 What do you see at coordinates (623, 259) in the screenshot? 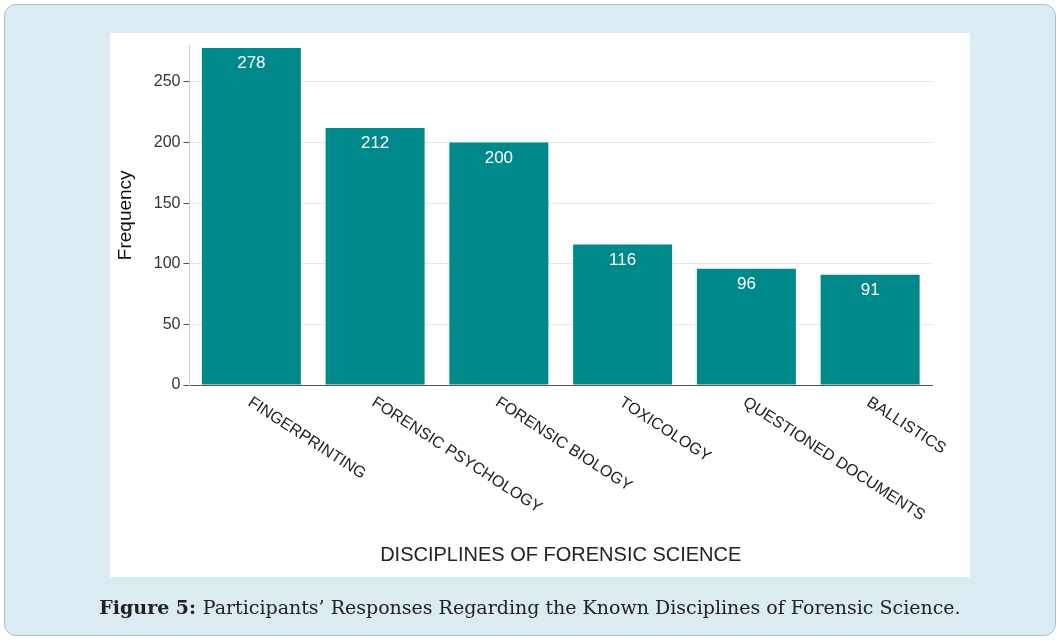
I see `data-label: 116` at bounding box center [623, 259].